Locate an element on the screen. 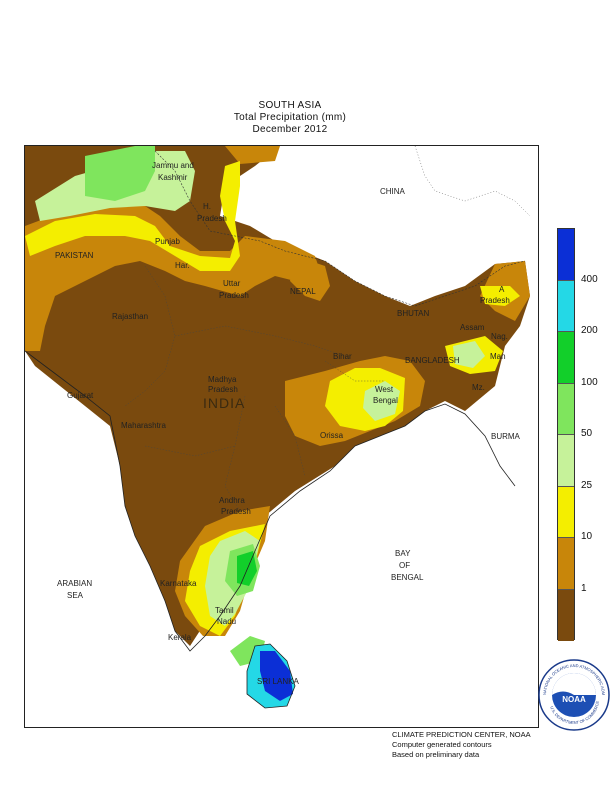 The height and width of the screenshot is (792, 612). label-manipur: Man is located at coordinates (498, 356).